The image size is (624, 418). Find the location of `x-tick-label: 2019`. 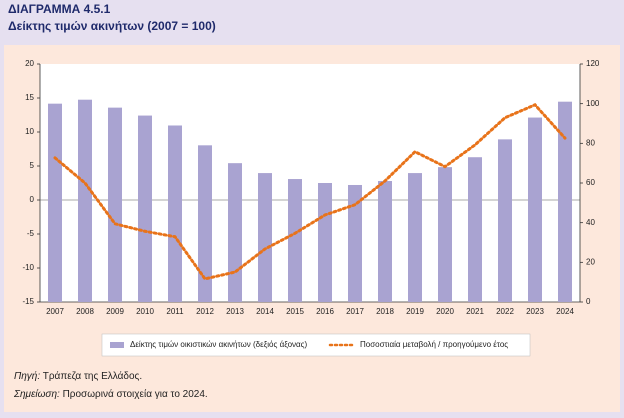

x-tick-label: 2019 is located at coordinates (415, 311).